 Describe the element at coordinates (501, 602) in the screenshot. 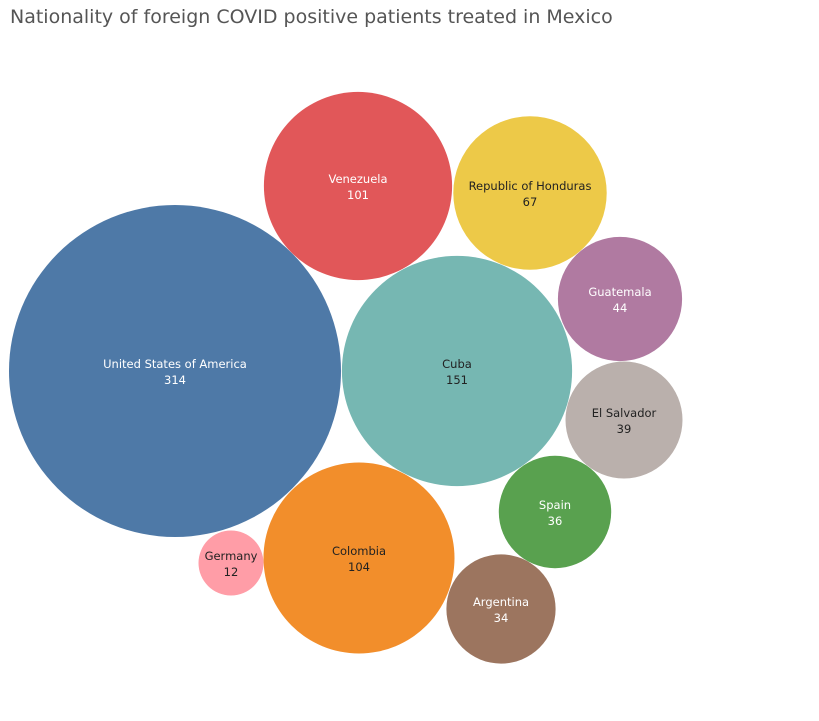

I see `bubble-label-argentina: Argentina` at that location.